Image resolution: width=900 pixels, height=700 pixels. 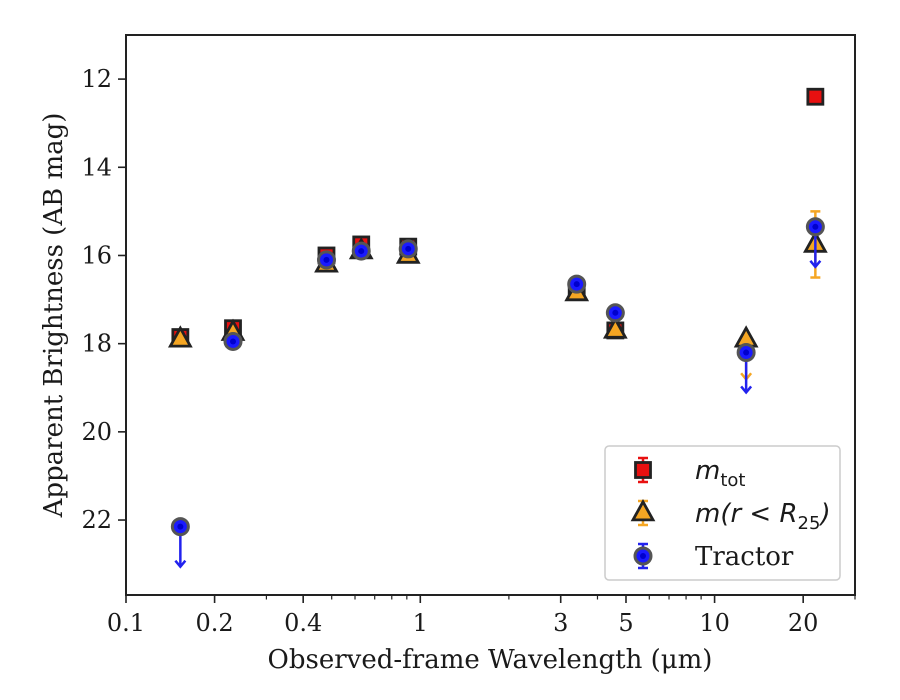 I want to click on y-tick-label: 18, so click(x=96, y=344).